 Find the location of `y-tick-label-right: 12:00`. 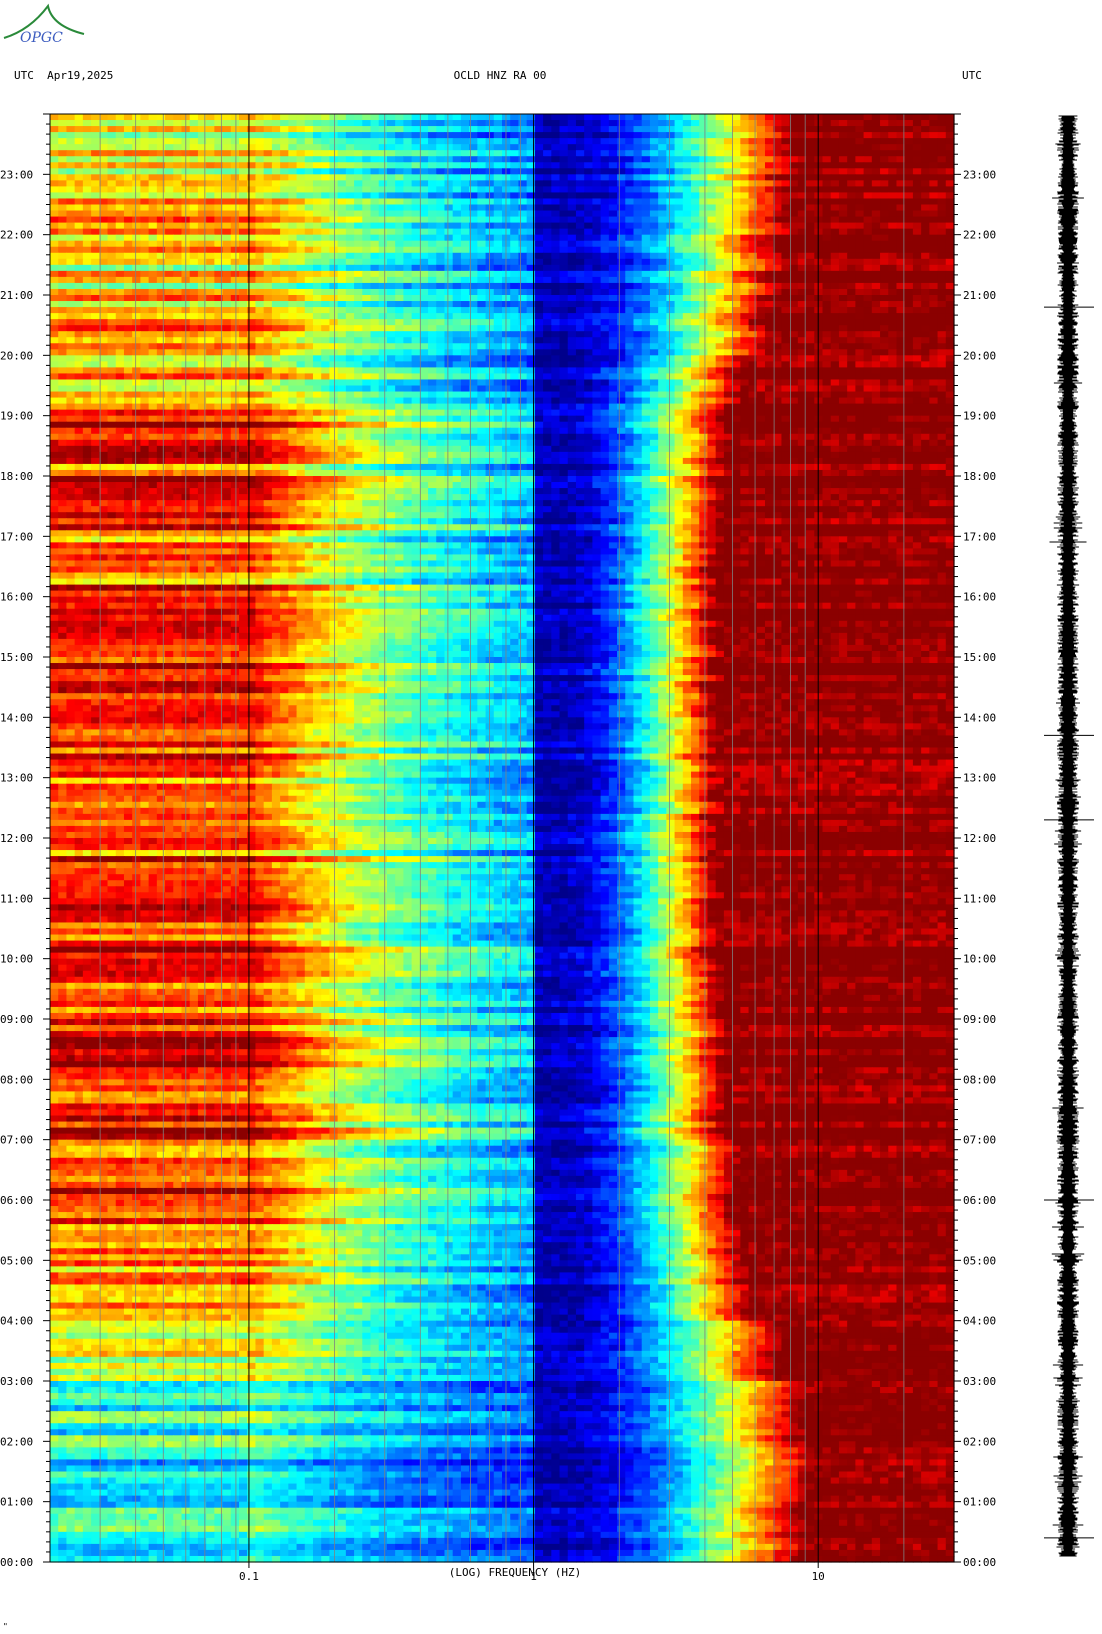

y-tick-label-right: 12:00 is located at coordinates (979, 838).